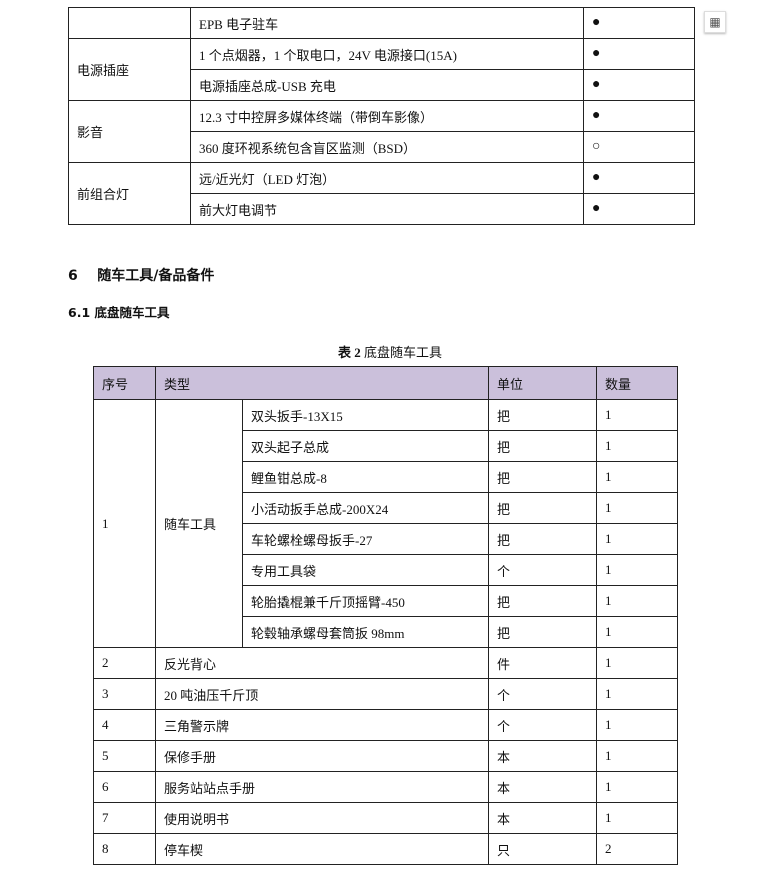  I want to click on unit-cell: 件, so click(543, 663).